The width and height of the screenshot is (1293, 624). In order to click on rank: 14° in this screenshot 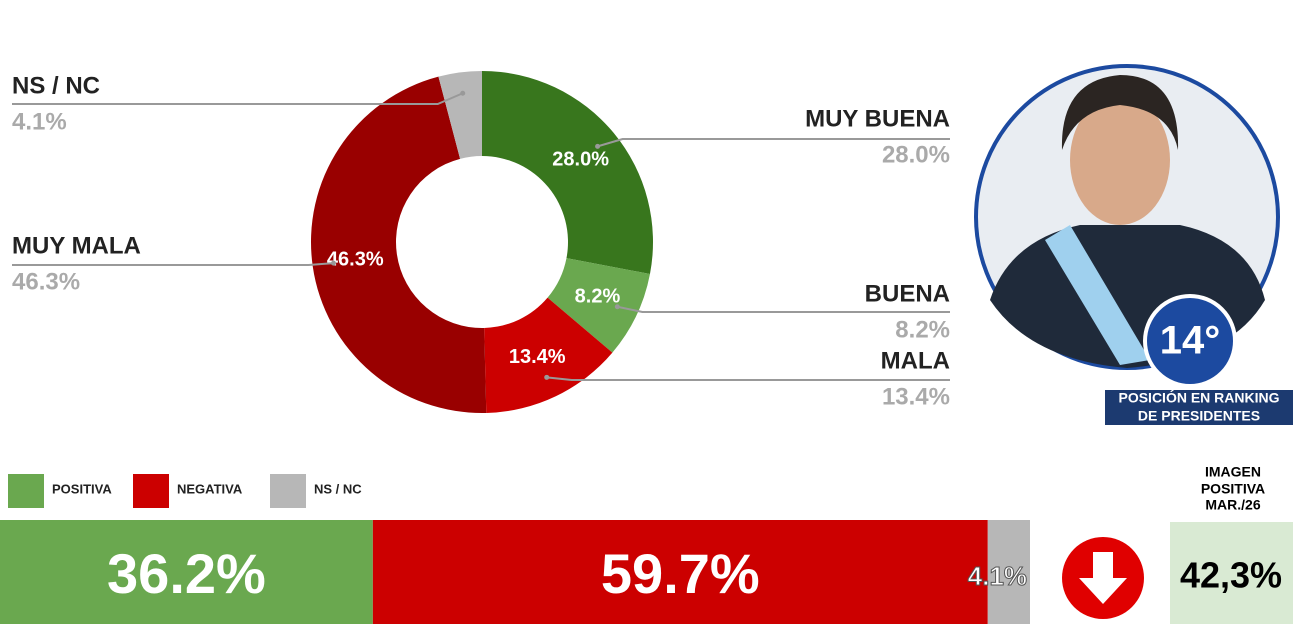, I will do `click(1190, 341)`.